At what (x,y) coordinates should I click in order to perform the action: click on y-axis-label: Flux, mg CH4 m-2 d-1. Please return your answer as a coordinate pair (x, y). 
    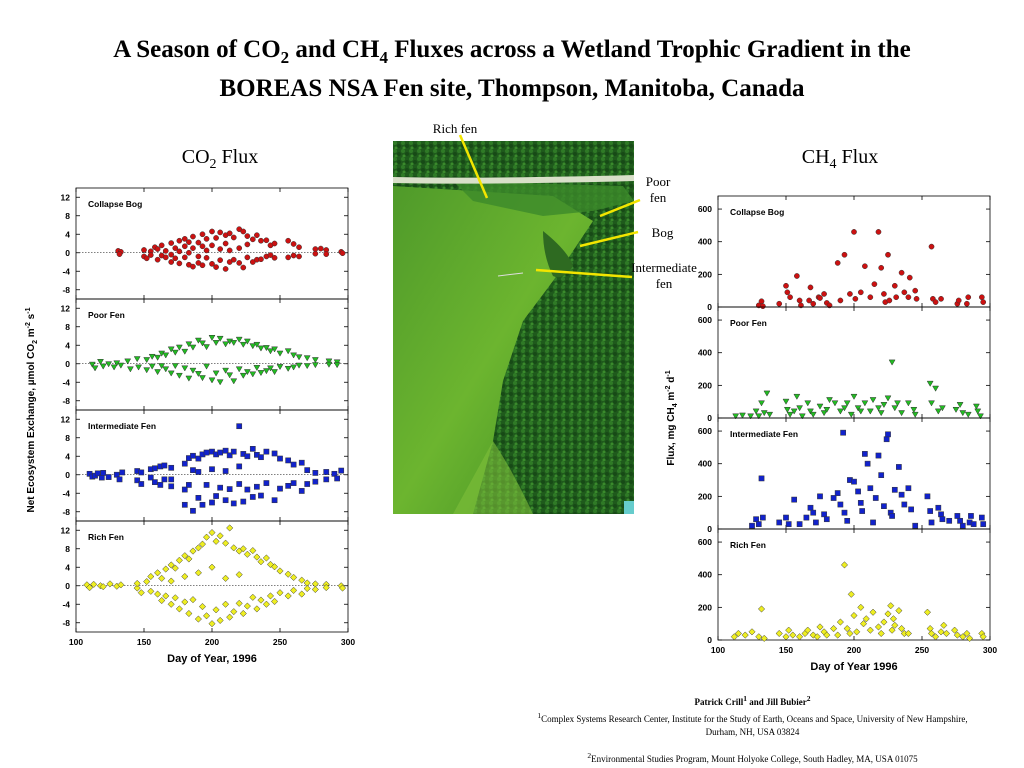
    Looking at the image, I should click on (672, 417).